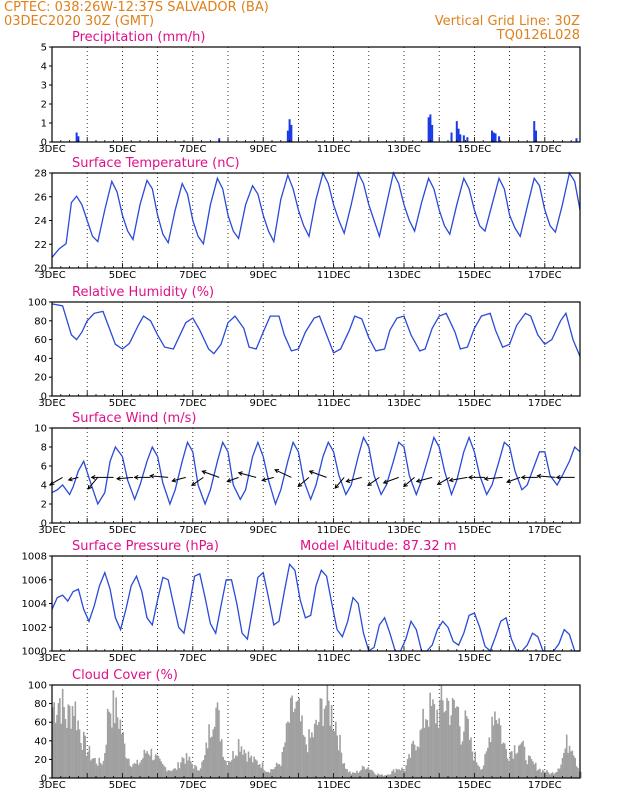  I want to click on x-tick-label: 15DEC, so click(475, 149).